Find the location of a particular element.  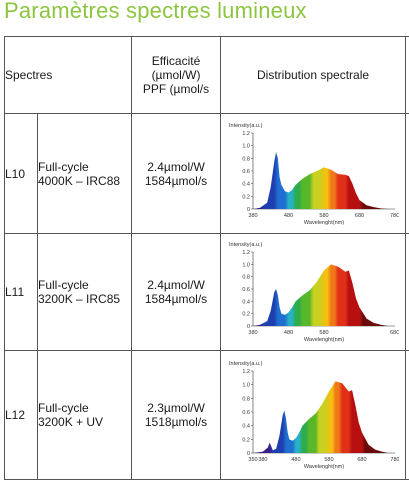

row-eff-line2: 1518µmol/s is located at coordinates (176, 422).